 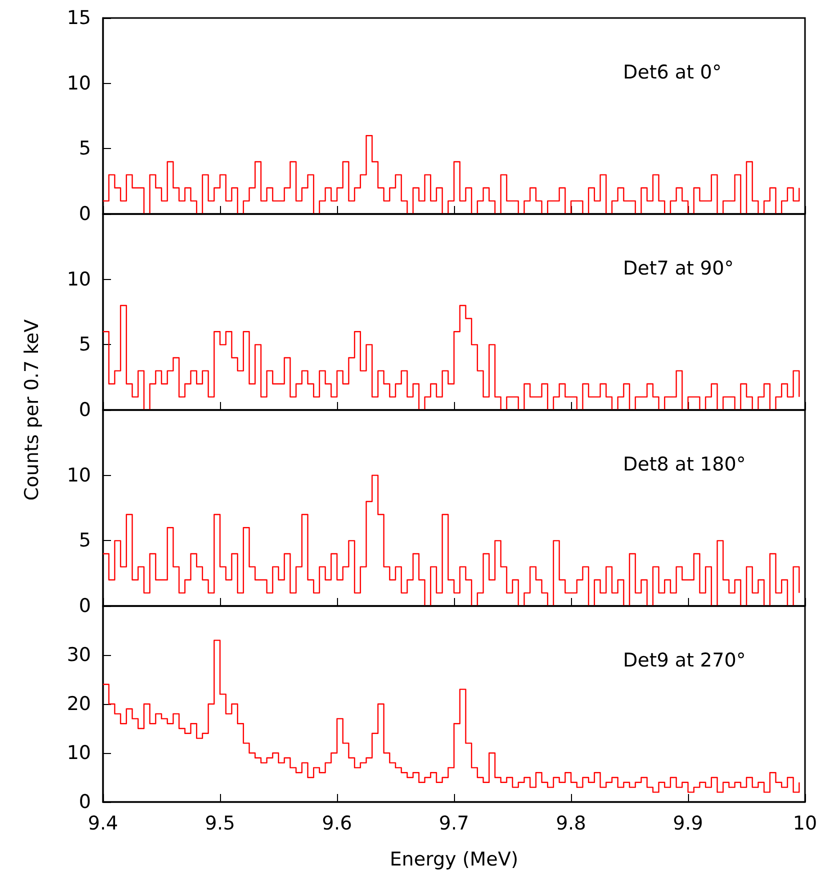 I want to click on annotation: Det7 at 90°, so click(x=678, y=269).